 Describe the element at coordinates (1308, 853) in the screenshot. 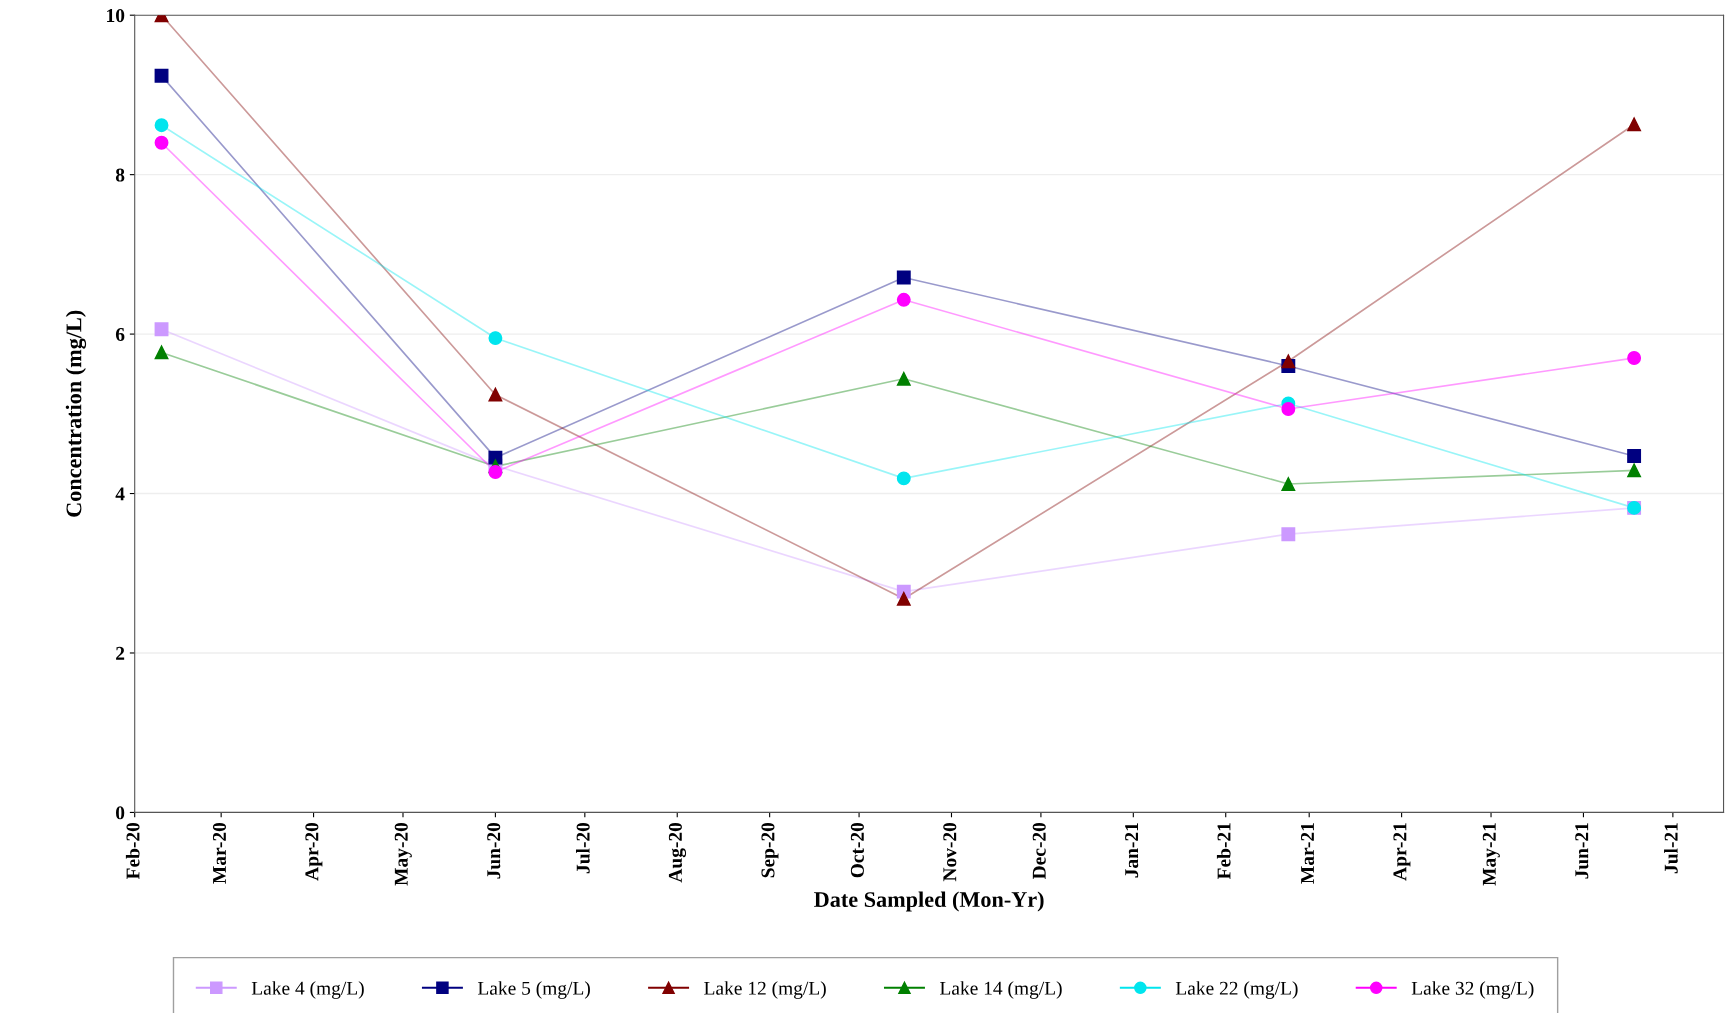

I see `x-tick-label: Mar-21` at that location.